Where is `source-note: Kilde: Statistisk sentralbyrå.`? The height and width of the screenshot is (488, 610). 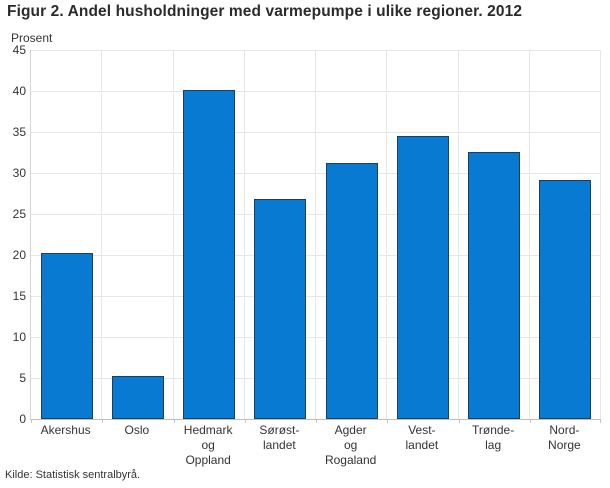
source-note: Kilde: Statistisk sentralbyrå. is located at coordinates (73, 475).